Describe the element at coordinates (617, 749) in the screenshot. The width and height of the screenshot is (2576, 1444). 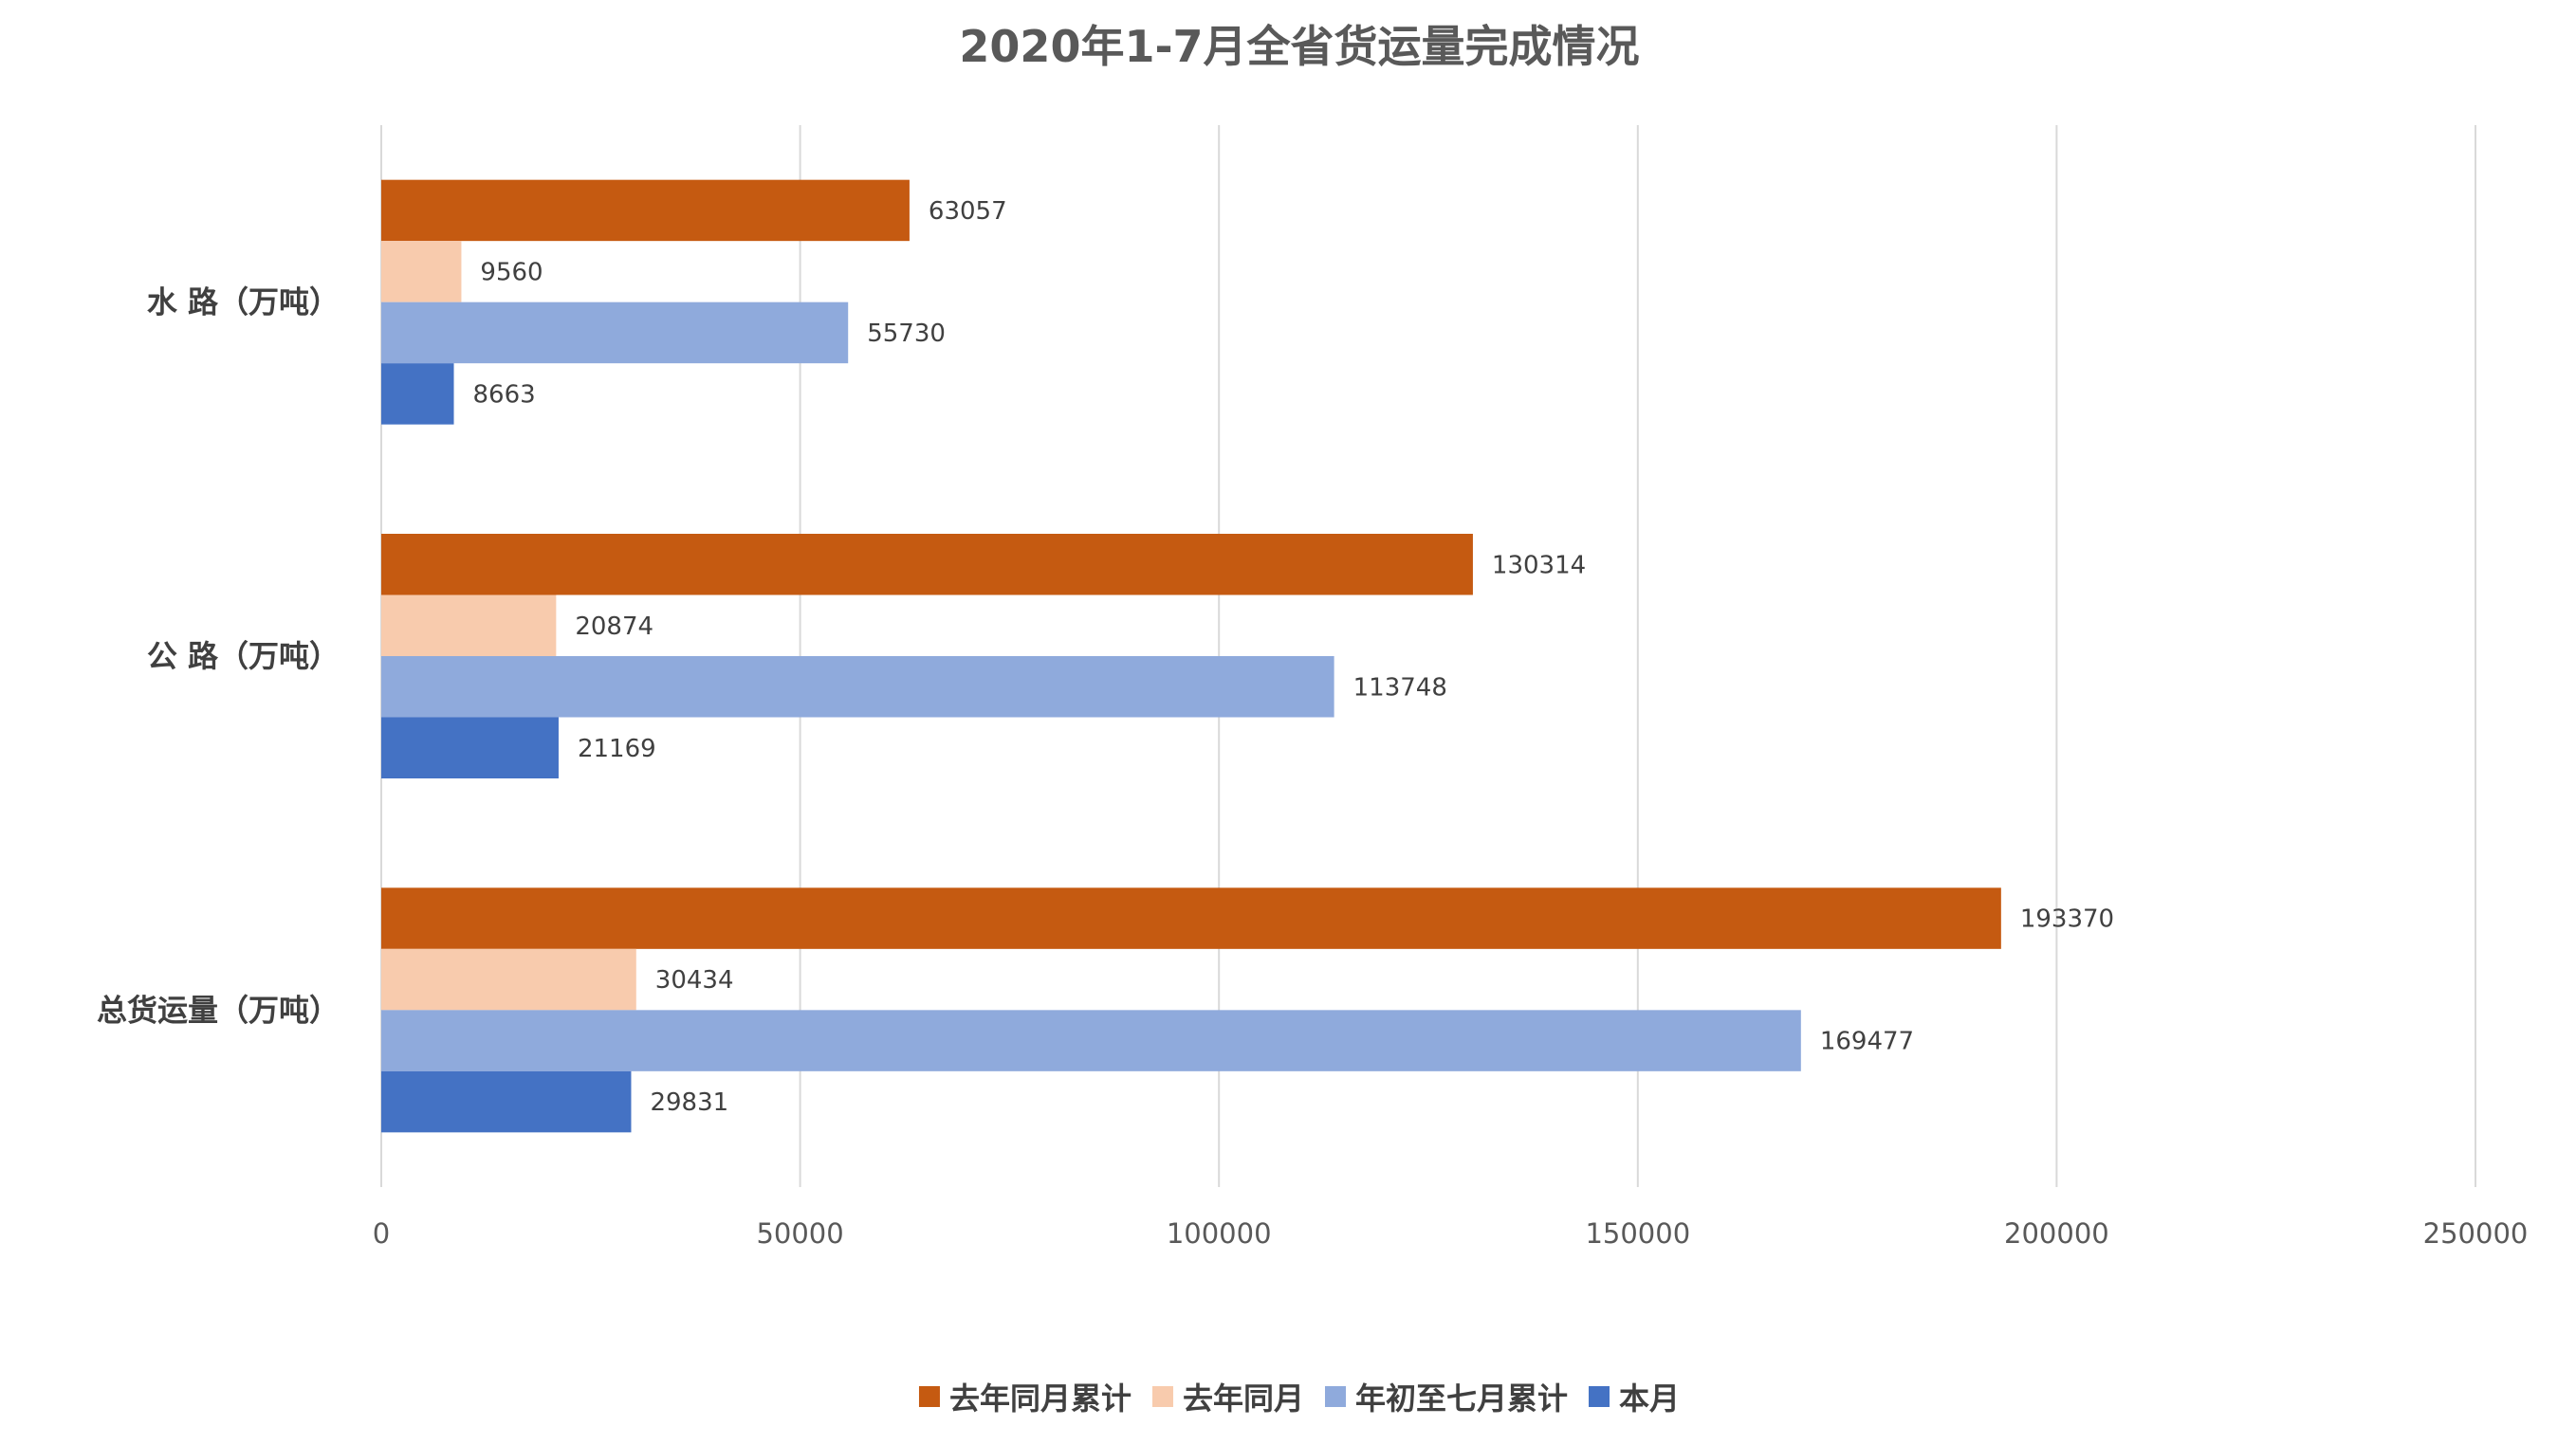
I see `data-label: 21169` at that location.